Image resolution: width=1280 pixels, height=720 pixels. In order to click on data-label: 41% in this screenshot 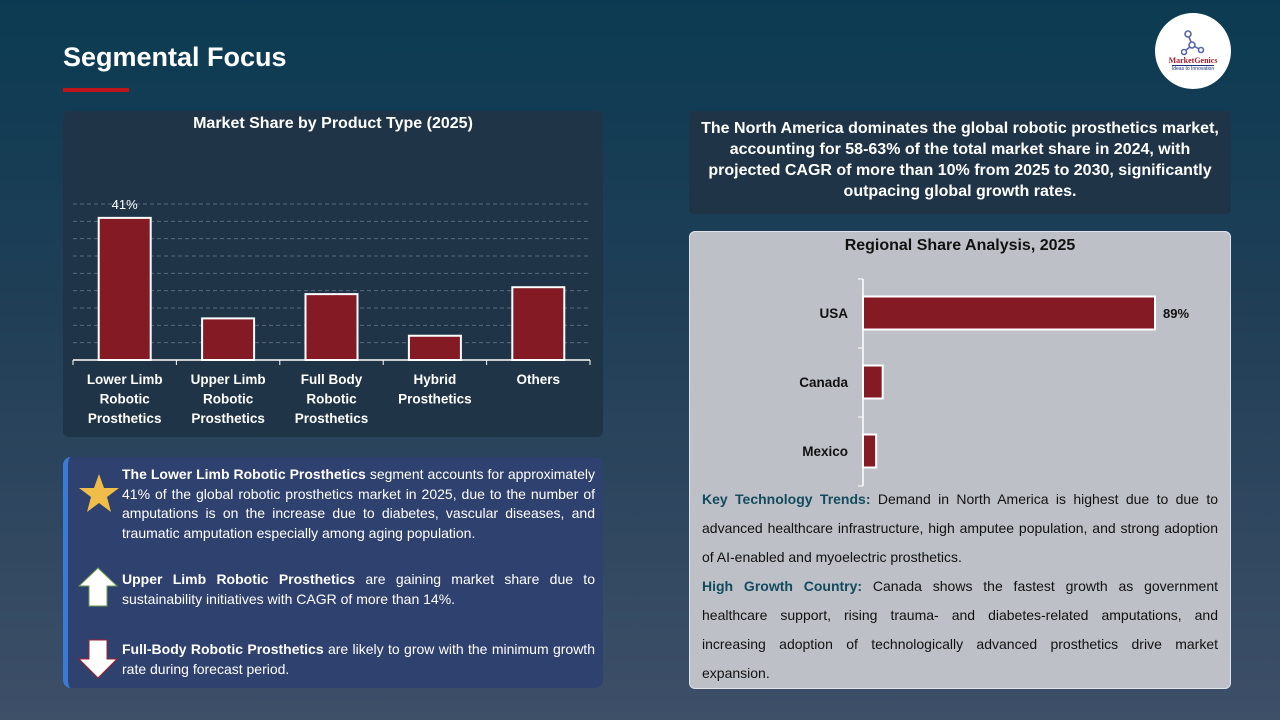, I will do `click(125, 204)`.